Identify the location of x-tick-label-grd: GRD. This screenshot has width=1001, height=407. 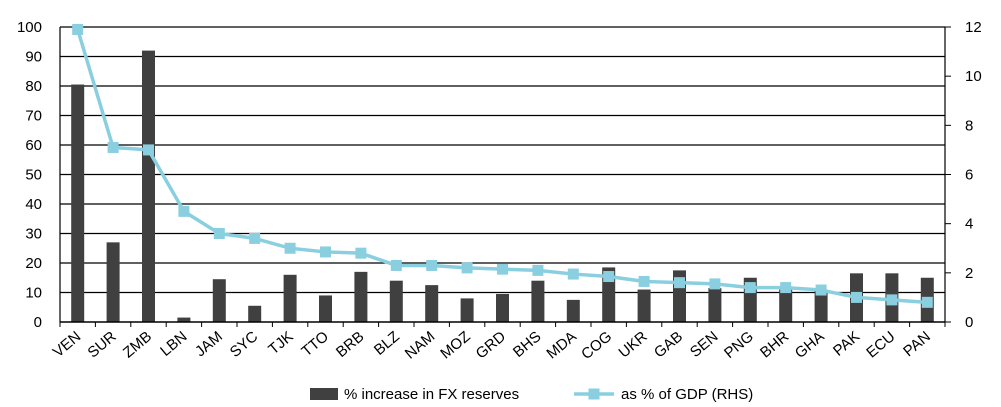
(491, 345).